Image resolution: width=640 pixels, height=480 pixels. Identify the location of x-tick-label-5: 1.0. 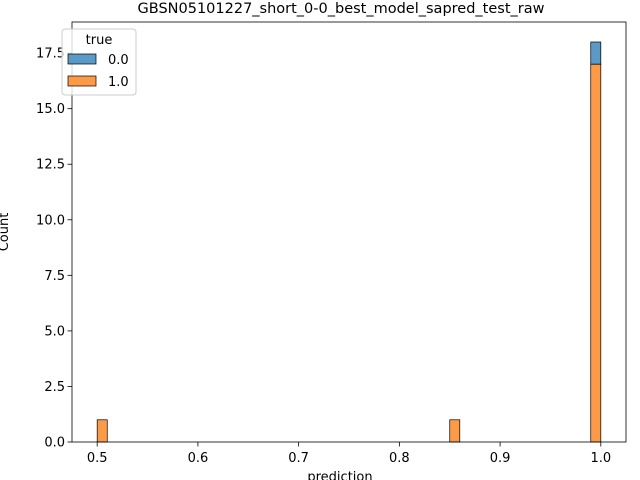
(600, 458).